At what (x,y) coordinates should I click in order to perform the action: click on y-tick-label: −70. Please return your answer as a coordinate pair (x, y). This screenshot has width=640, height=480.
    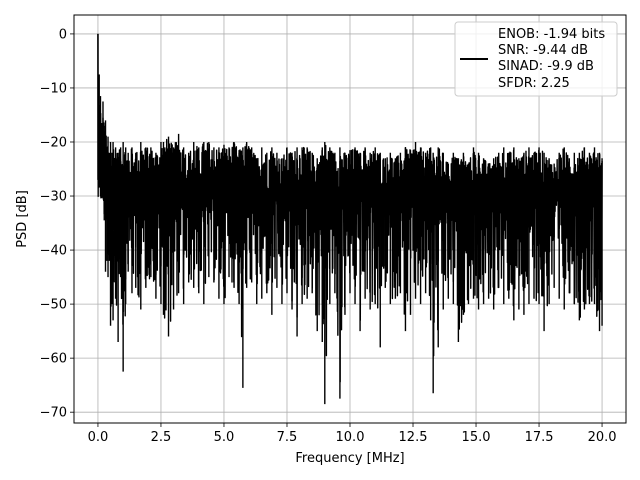
    Looking at the image, I should click on (53, 413).